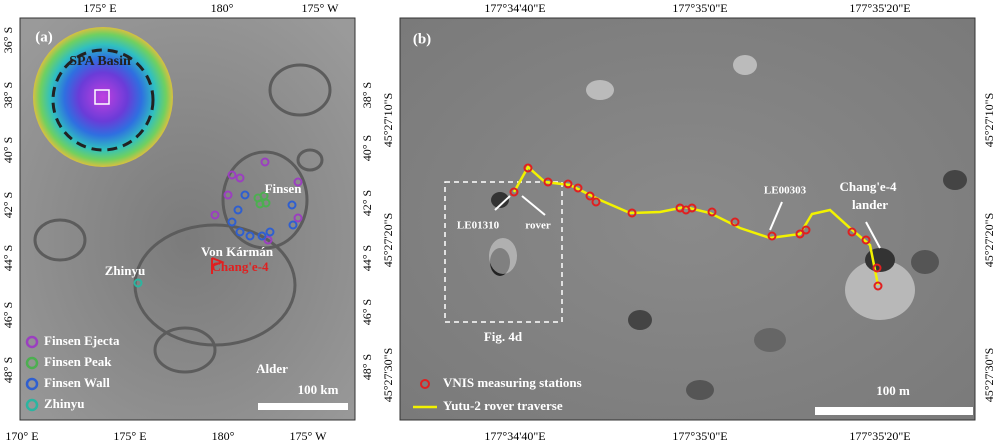 This screenshot has width=1000, height=445. I want to click on rover-traverse, so click(696, 225).